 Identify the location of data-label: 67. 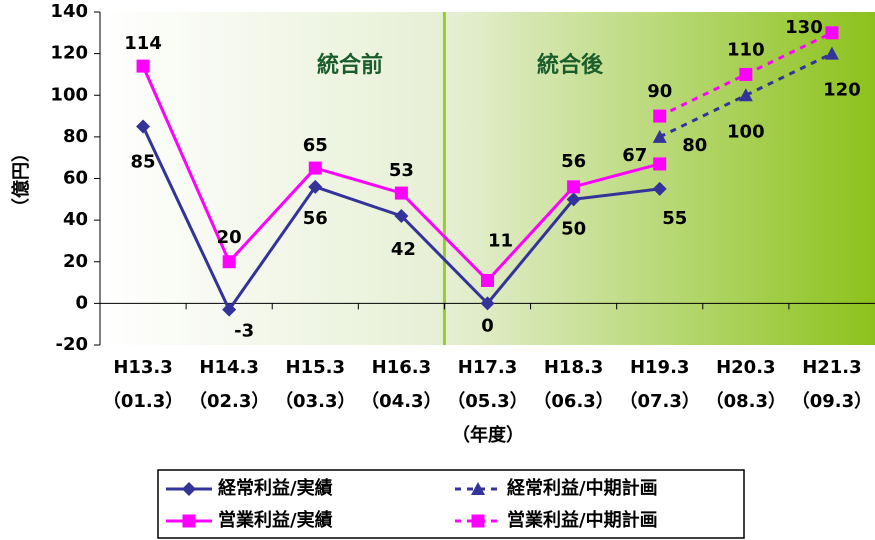
(634, 155).